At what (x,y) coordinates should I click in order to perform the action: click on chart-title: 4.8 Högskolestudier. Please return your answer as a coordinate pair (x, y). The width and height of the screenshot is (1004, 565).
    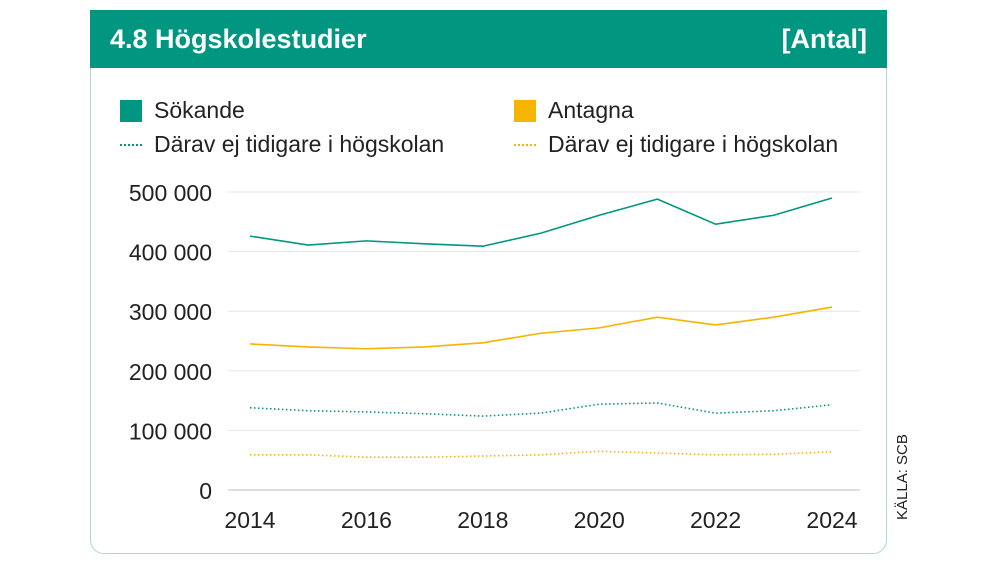
    Looking at the image, I should click on (238, 38).